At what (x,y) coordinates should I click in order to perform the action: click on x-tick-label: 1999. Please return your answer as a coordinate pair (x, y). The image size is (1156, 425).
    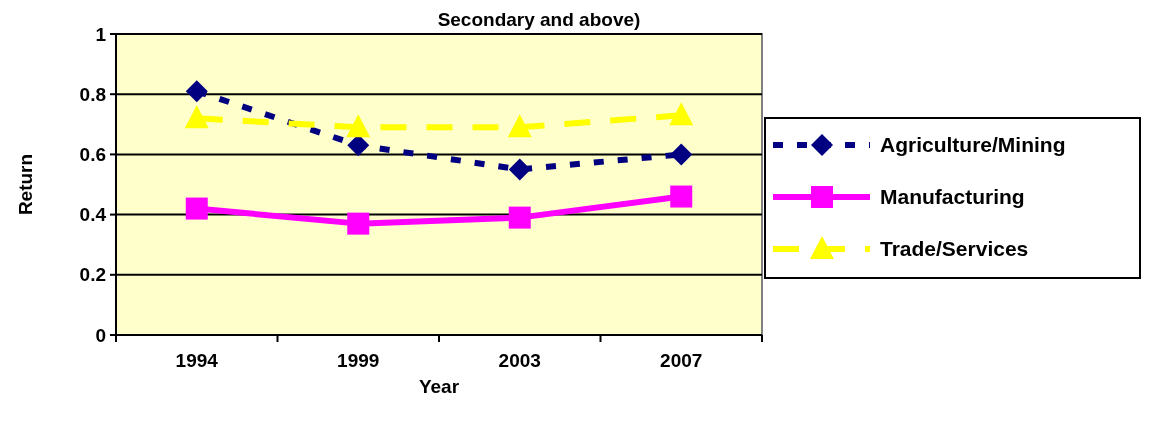
    Looking at the image, I should click on (358, 360).